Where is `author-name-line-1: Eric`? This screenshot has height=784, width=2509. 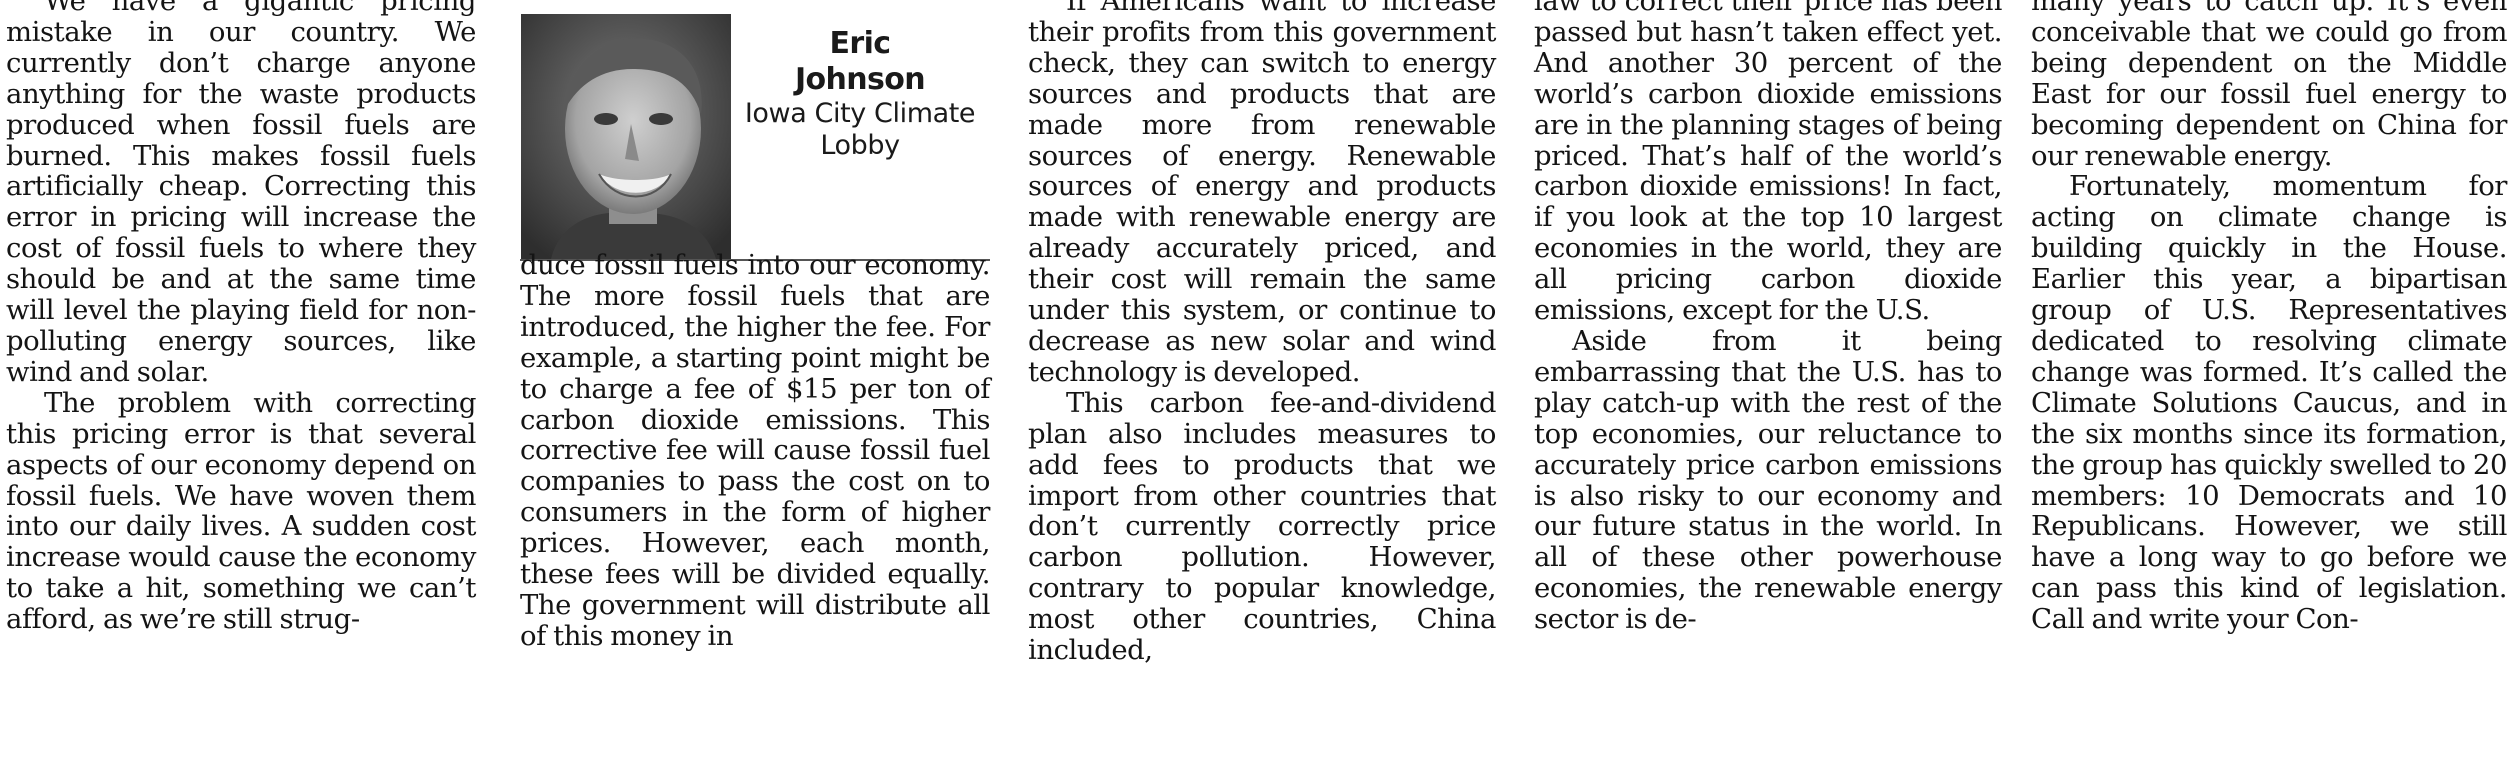
author-name-line-1: Eric is located at coordinates (860, 43).